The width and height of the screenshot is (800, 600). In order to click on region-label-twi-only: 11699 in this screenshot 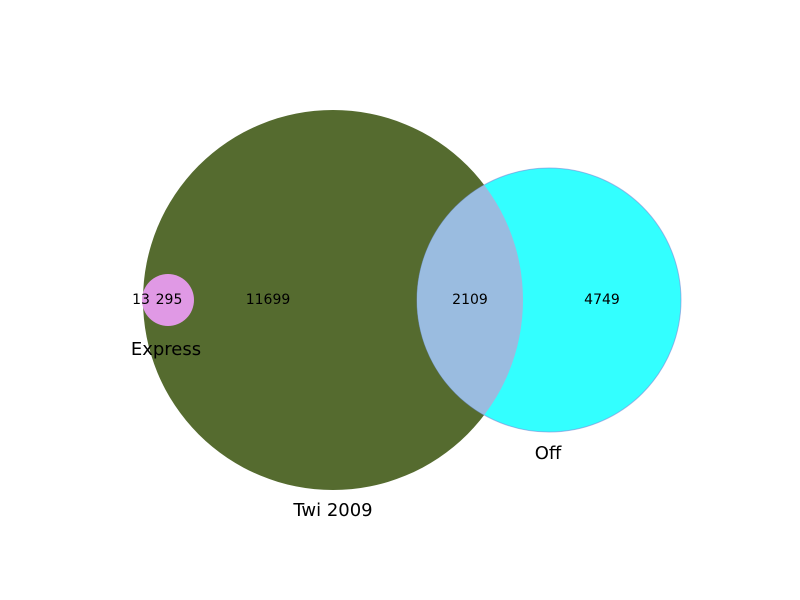, I will do `click(268, 300)`.